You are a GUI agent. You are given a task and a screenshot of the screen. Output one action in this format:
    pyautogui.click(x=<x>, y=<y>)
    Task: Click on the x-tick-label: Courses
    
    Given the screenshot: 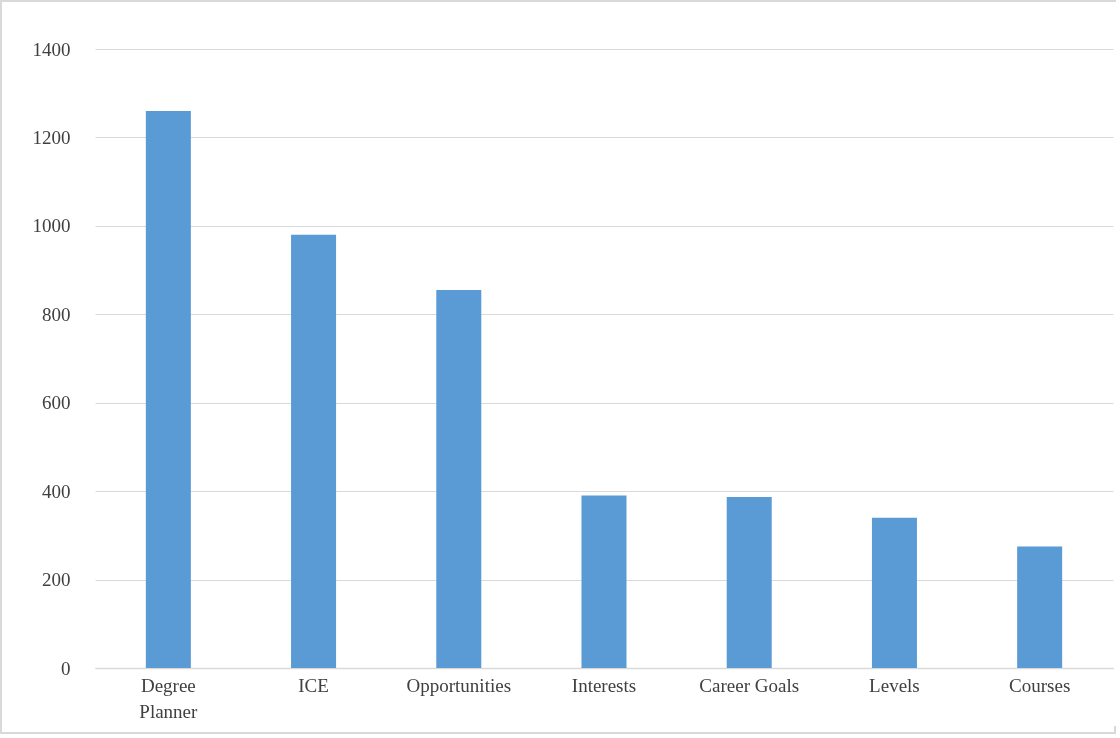 What is the action you would take?
    pyautogui.click(x=1040, y=685)
    